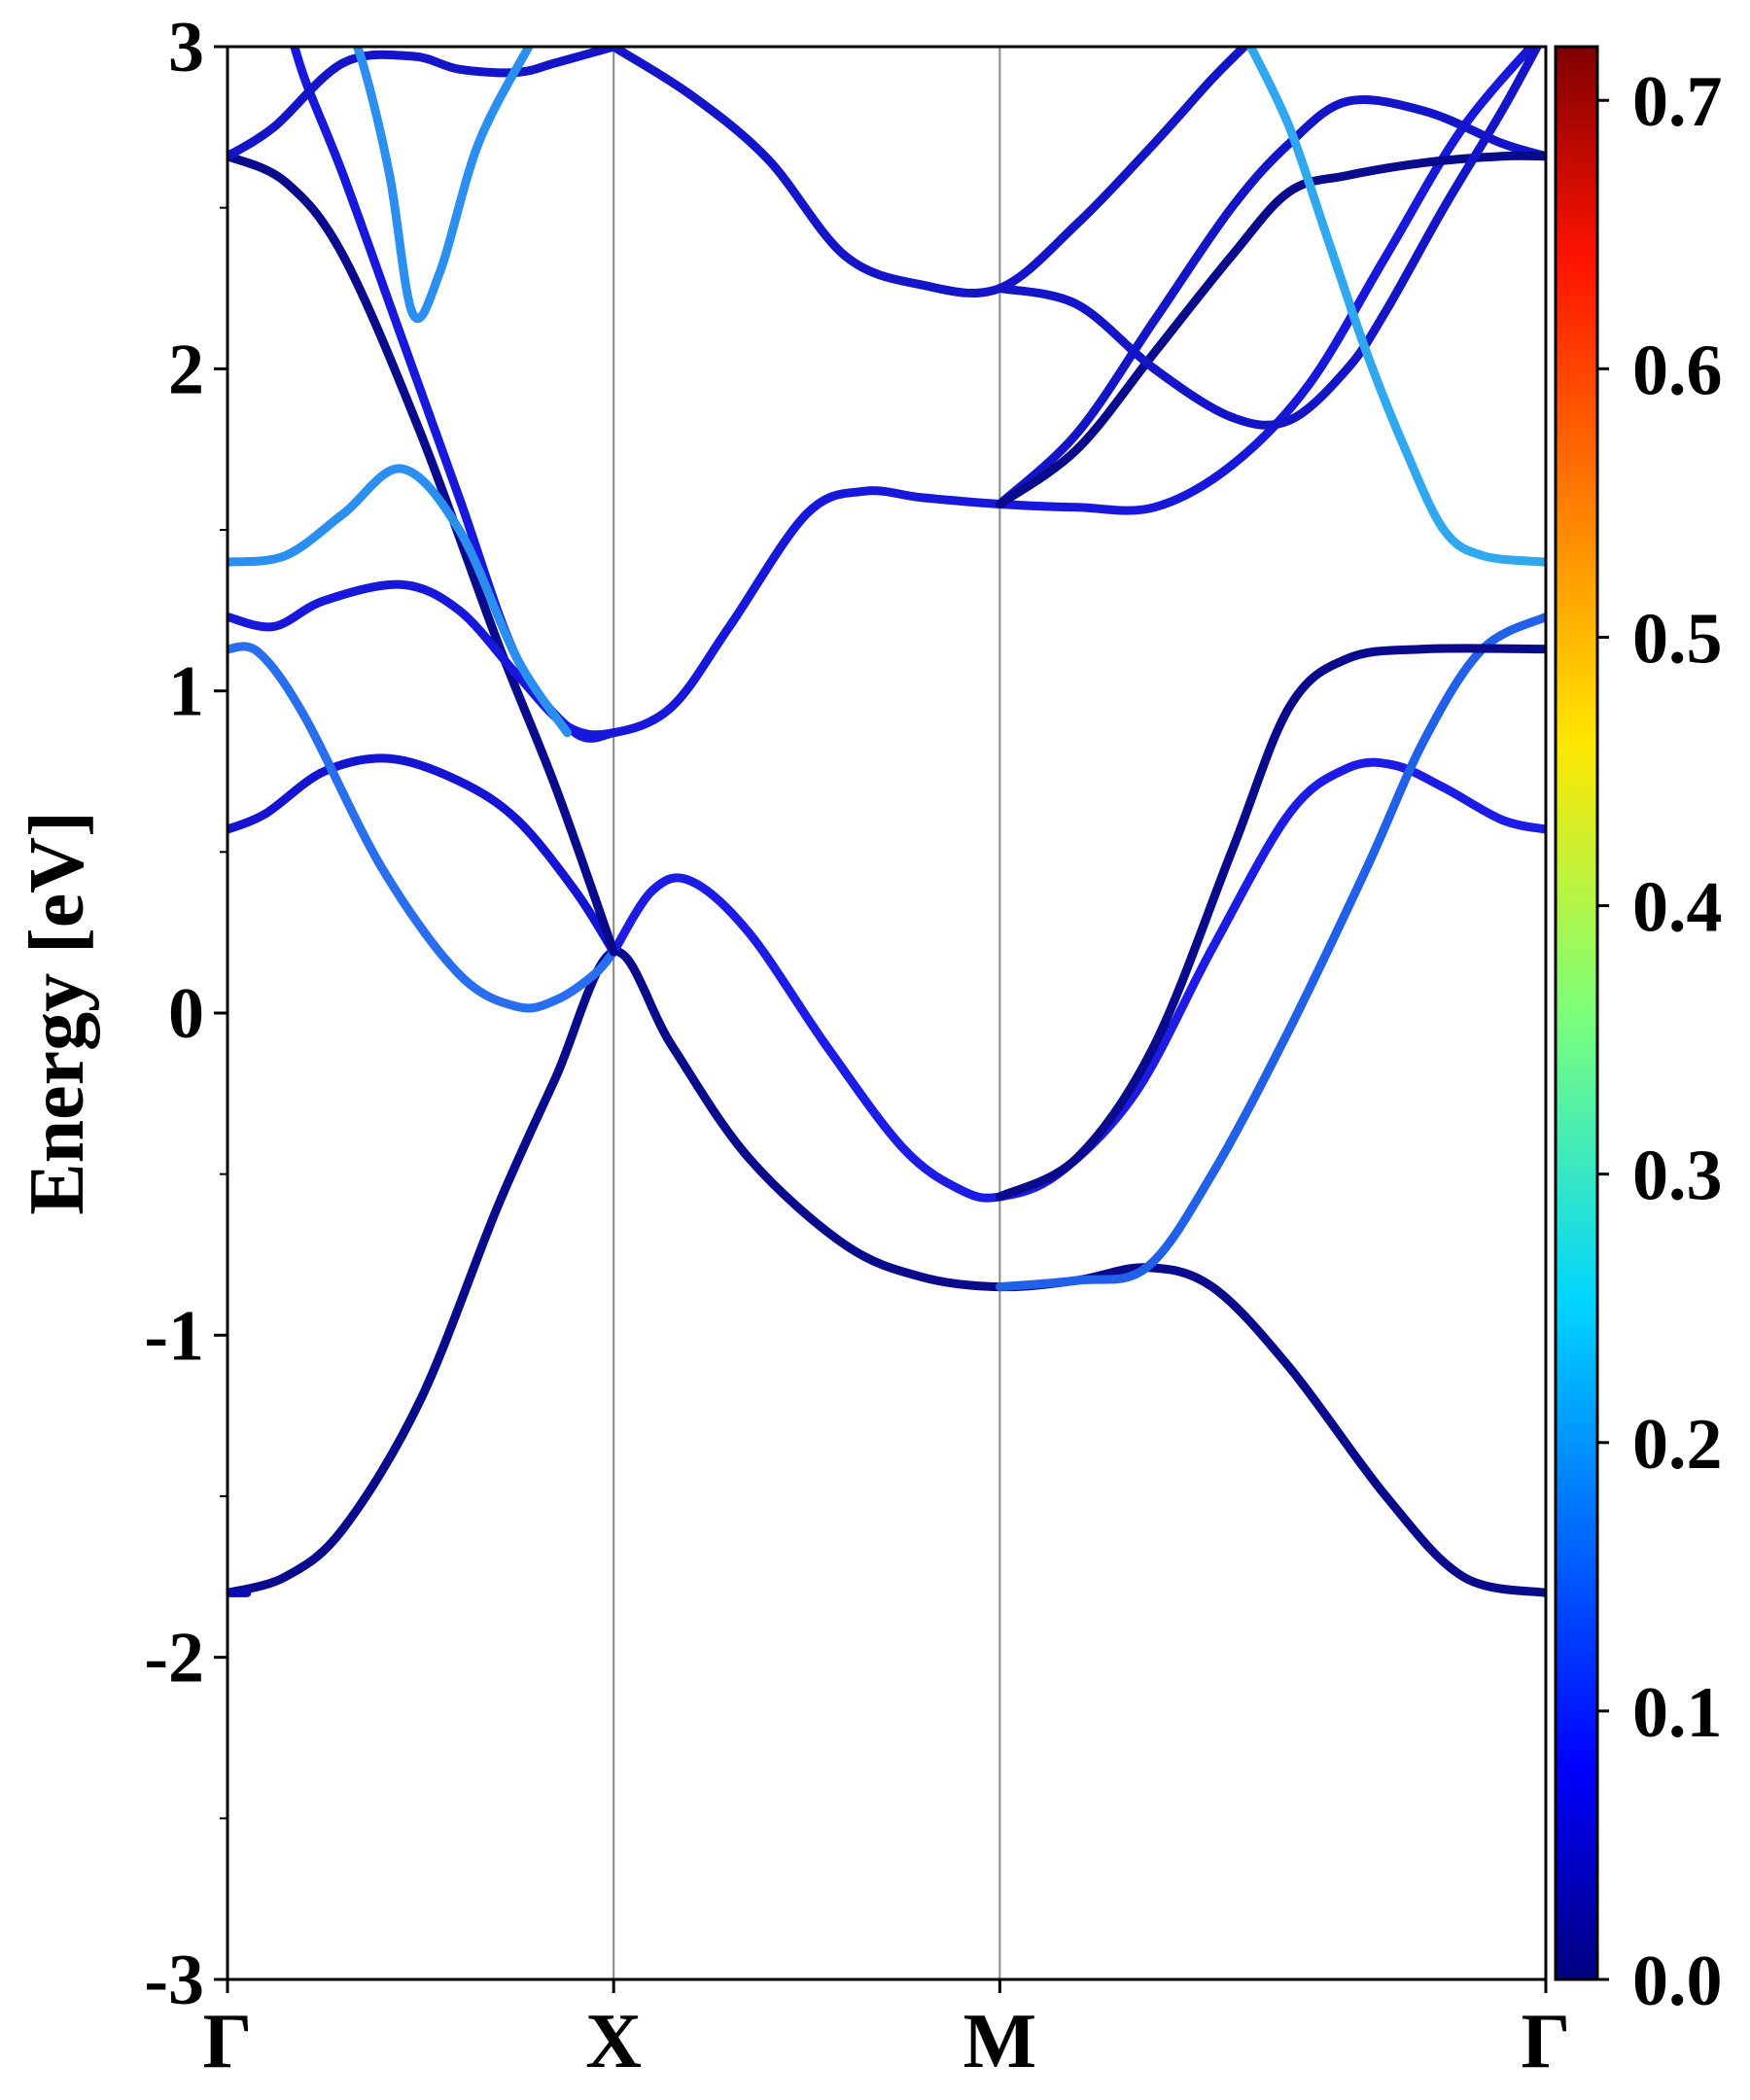 The image size is (1750, 2100). I want to click on y-tick-label: -2, so click(174, 1658).